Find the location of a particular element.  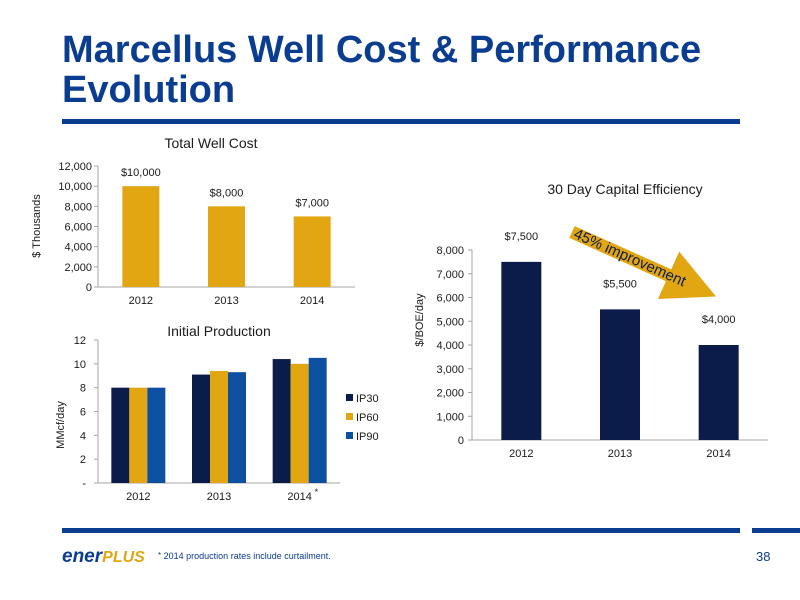

y-axis-label: $ Thousands is located at coordinates (37, 226).